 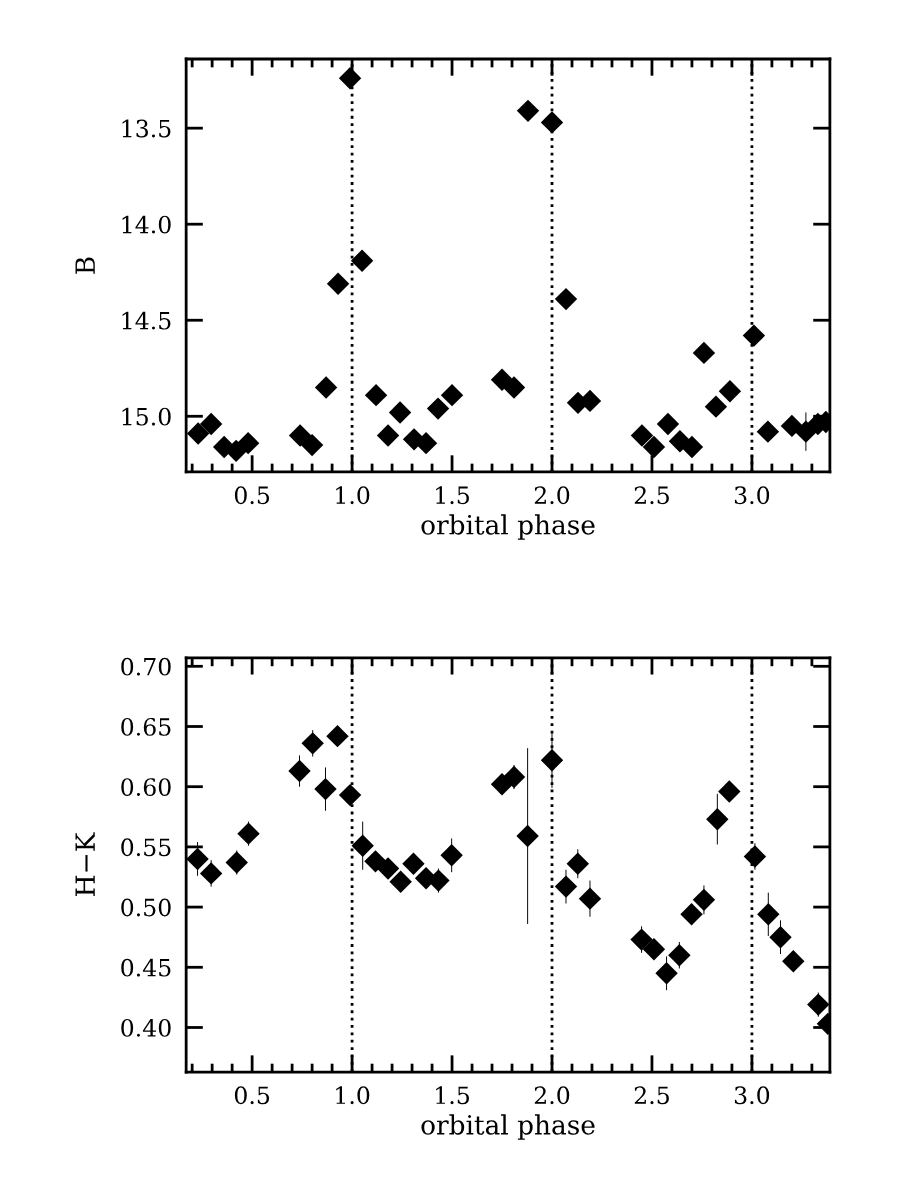 What do you see at coordinates (85, 265) in the screenshot?
I see `y-axis-title: B` at bounding box center [85, 265].